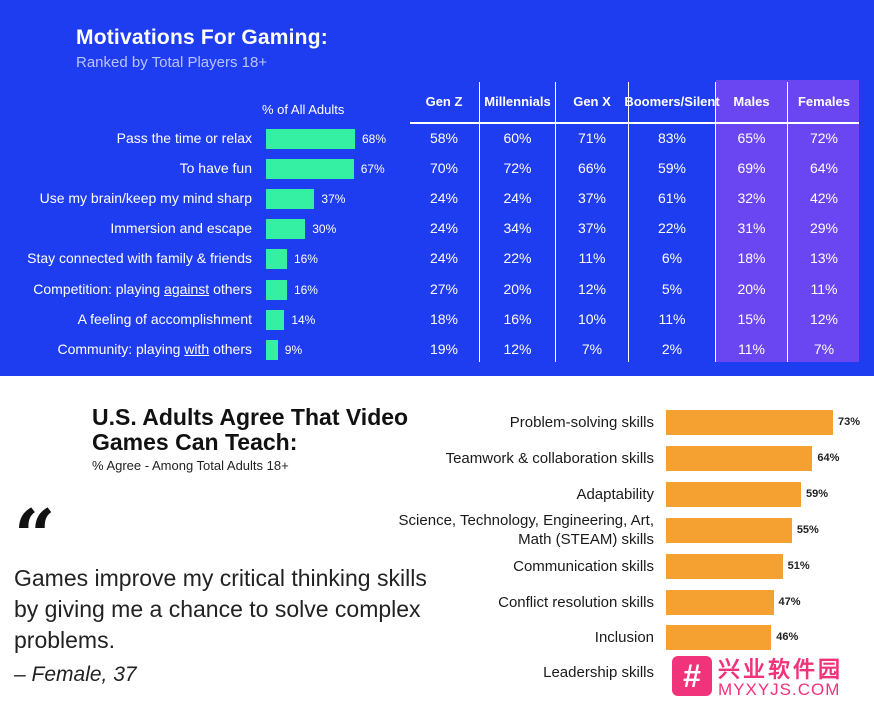 The image size is (874, 715). What do you see at coordinates (35, 535) in the screenshot?
I see `quote-mark-icon: “` at bounding box center [35, 535].